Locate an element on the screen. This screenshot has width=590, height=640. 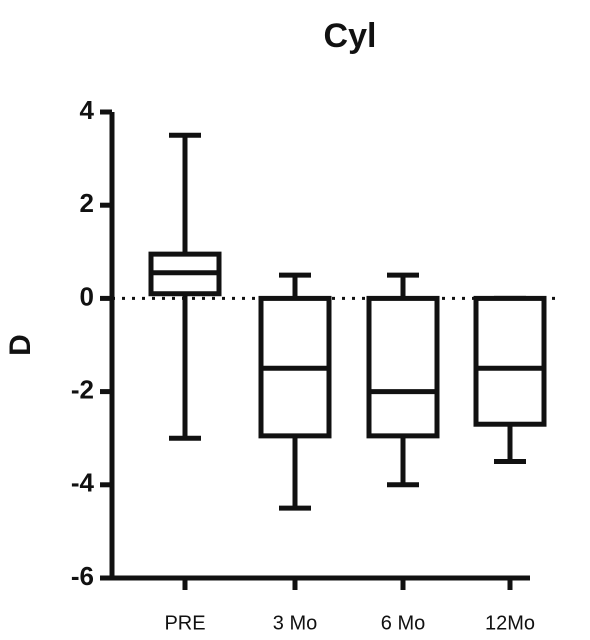
chart-title: Cyl is located at coordinates (350, 36).